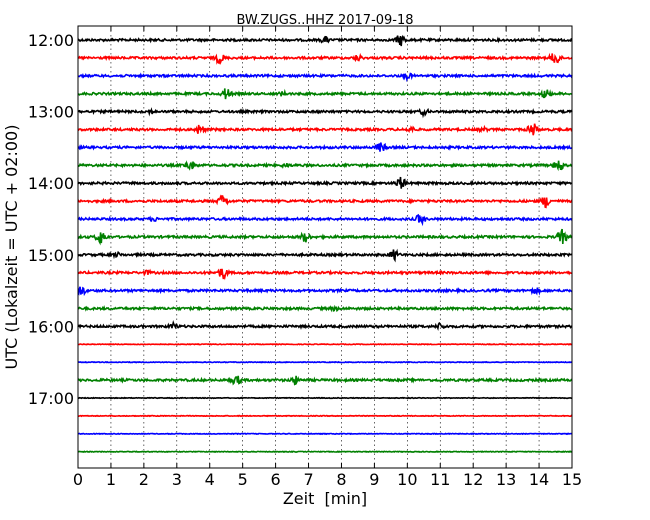  I want to click on x-tick-label: 0, so click(78, 479).